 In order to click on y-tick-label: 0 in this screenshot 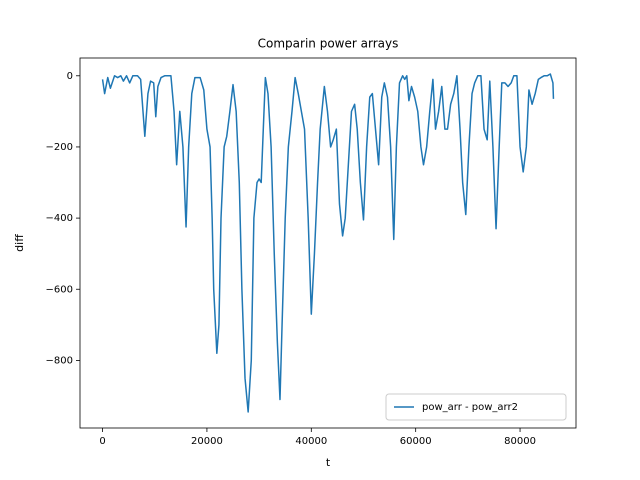, I will do `click(70, 76)`.